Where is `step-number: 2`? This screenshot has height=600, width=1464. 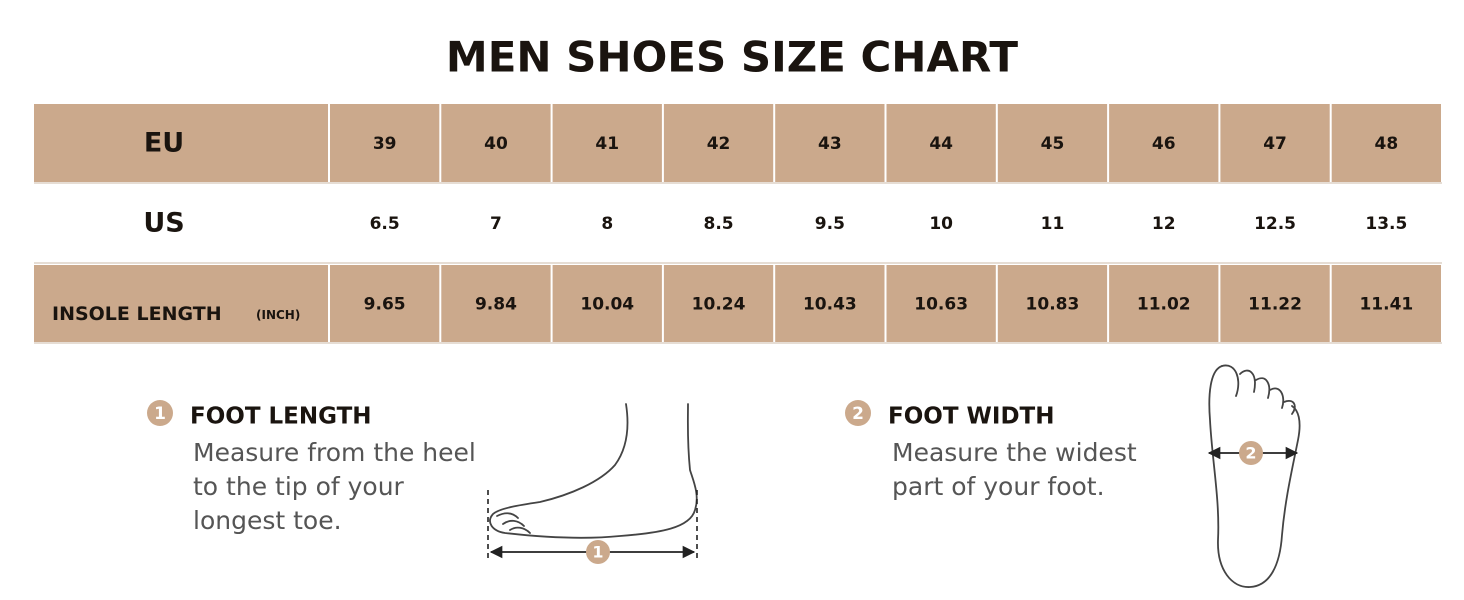 step-number: 2 is located at coordinates (858, 414).